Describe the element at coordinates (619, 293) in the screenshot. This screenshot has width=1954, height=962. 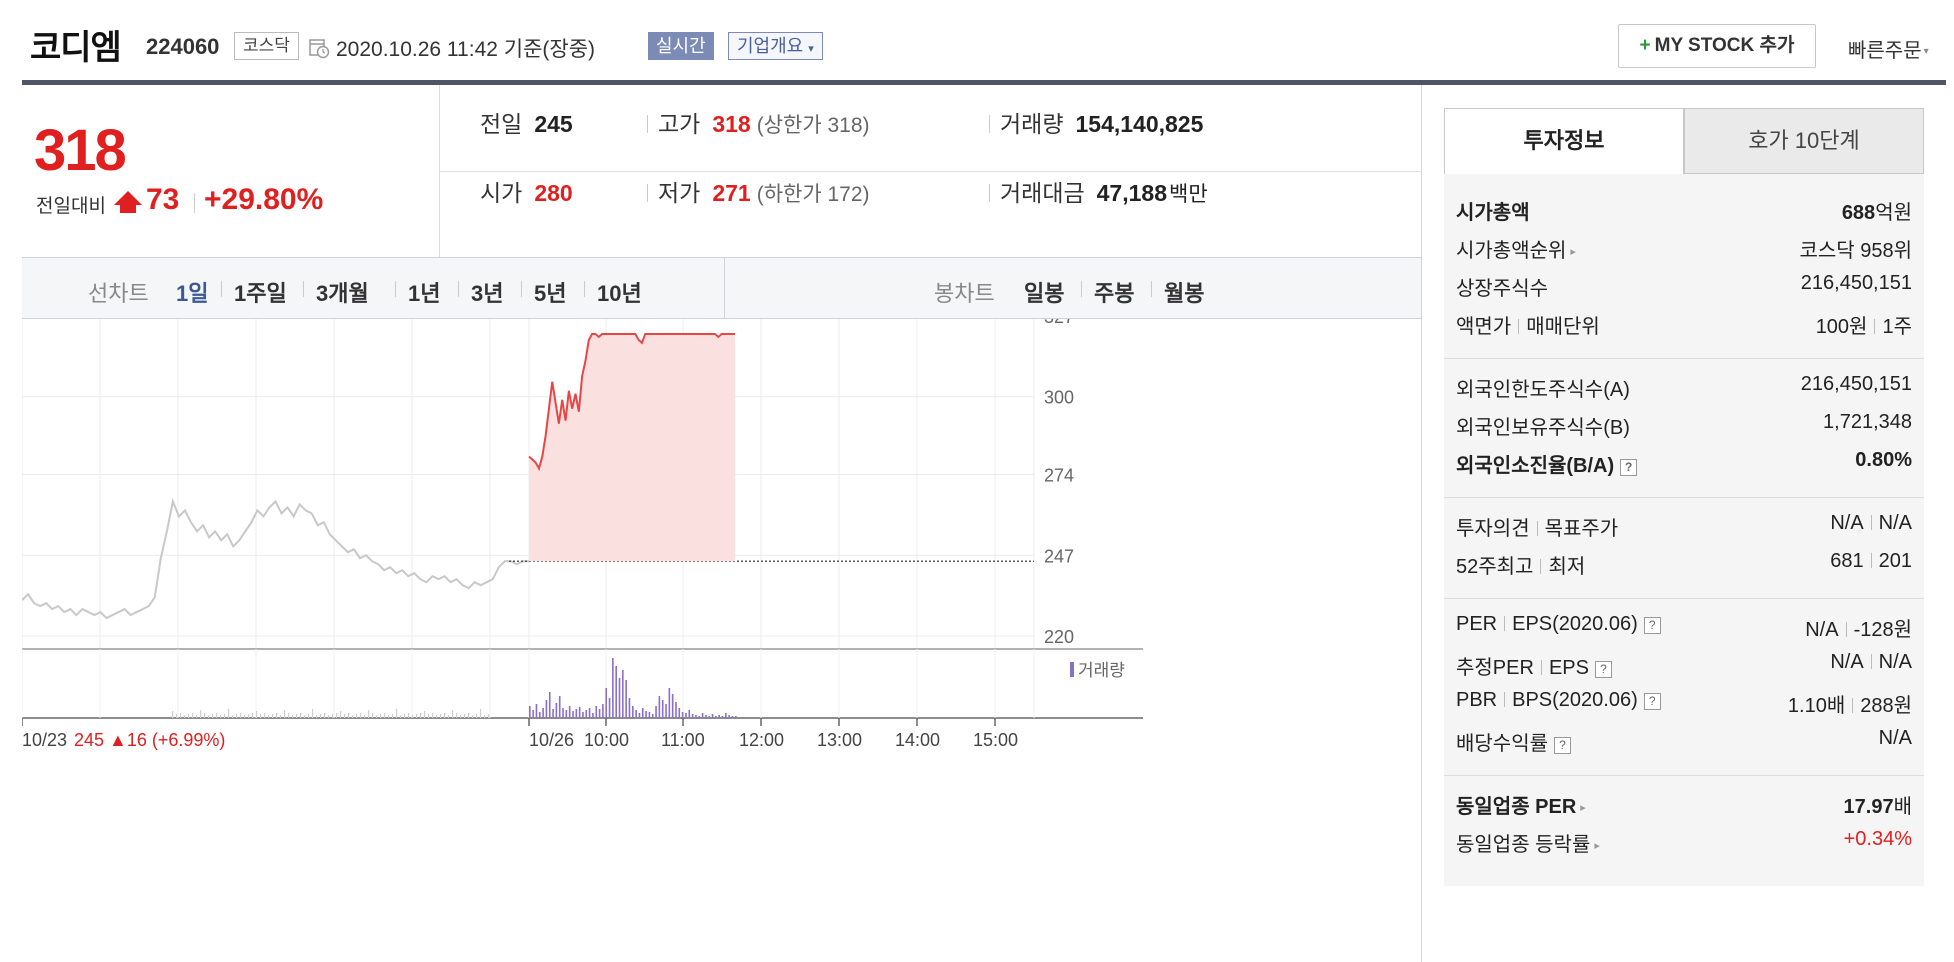
I see `tab-10year: 10년` at that location.